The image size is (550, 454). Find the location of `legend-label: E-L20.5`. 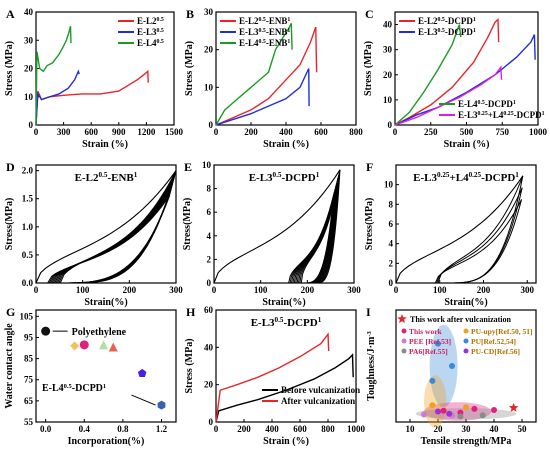

legend-label: E-L20.5 is located at coordinates (150, 21).